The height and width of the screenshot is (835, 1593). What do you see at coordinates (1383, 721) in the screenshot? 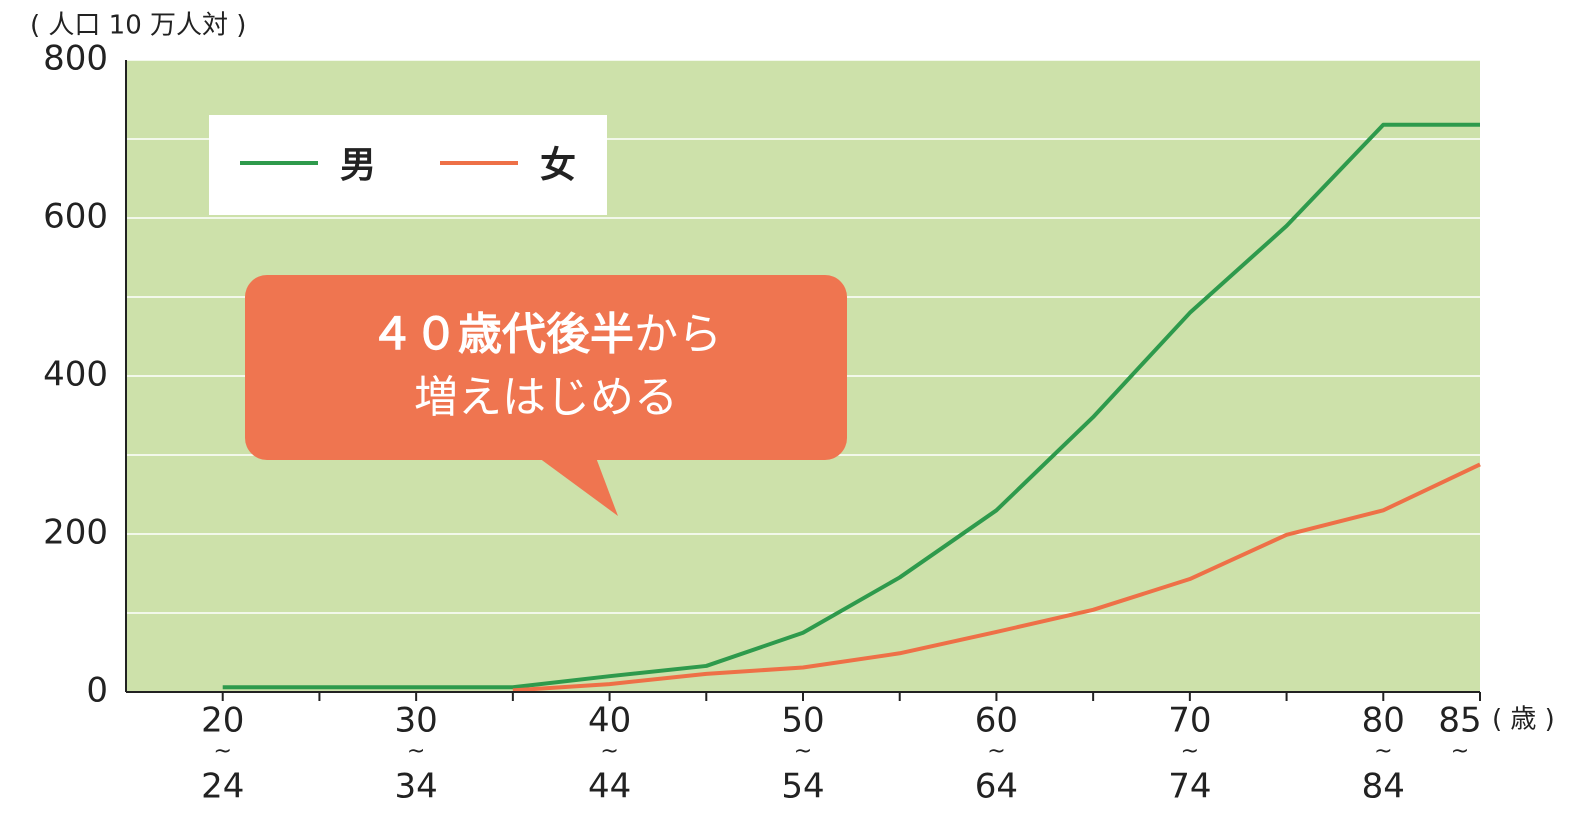
I see `x-tick-label: 80` at bounding box center [1383, 721].